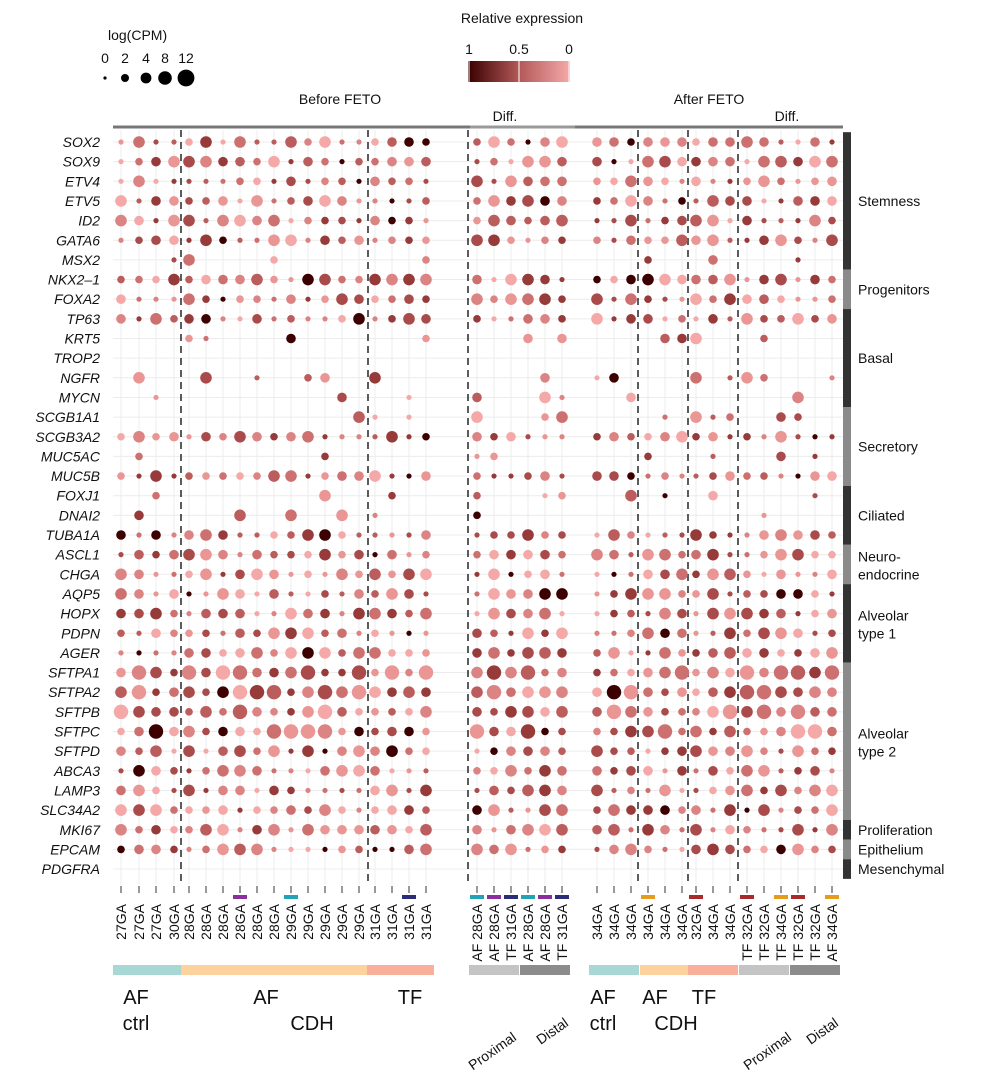  What do you see at coordinates (71, 869) in the screenshot?
I see `gene-label: PDGFRA` at bounding box center [71, 869].